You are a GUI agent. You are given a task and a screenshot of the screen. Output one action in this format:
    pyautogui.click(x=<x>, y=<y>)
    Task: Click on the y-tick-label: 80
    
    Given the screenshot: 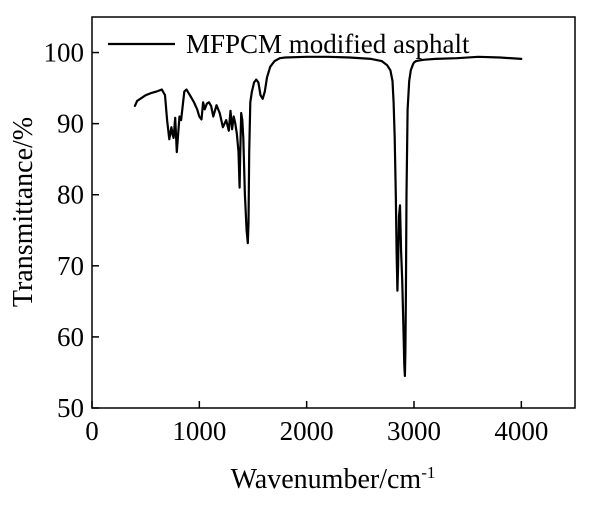 What is the action you would take?
    pyautogui.click(x=70, y=195)
    